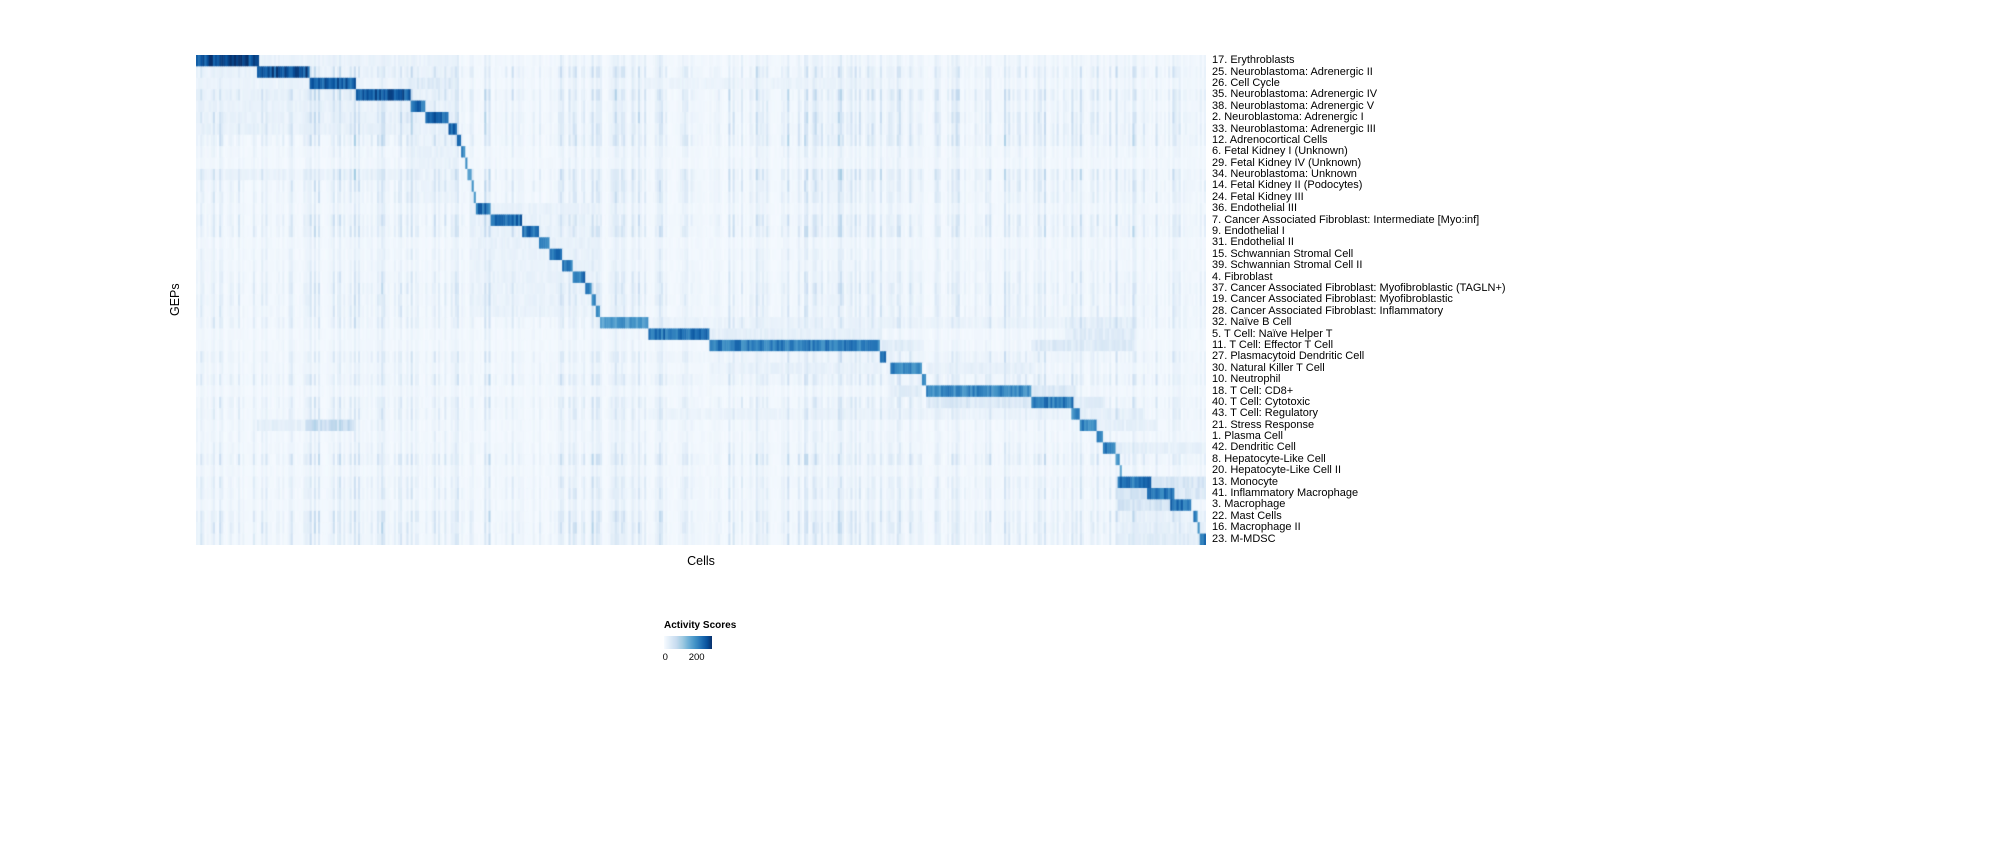 The height and width of the screenshot is (851, 2006). Describe the element at coordinates (1273, 344) in the screenshot. I see `row-label: 11. T Cell: Effector T Cell` at that location.